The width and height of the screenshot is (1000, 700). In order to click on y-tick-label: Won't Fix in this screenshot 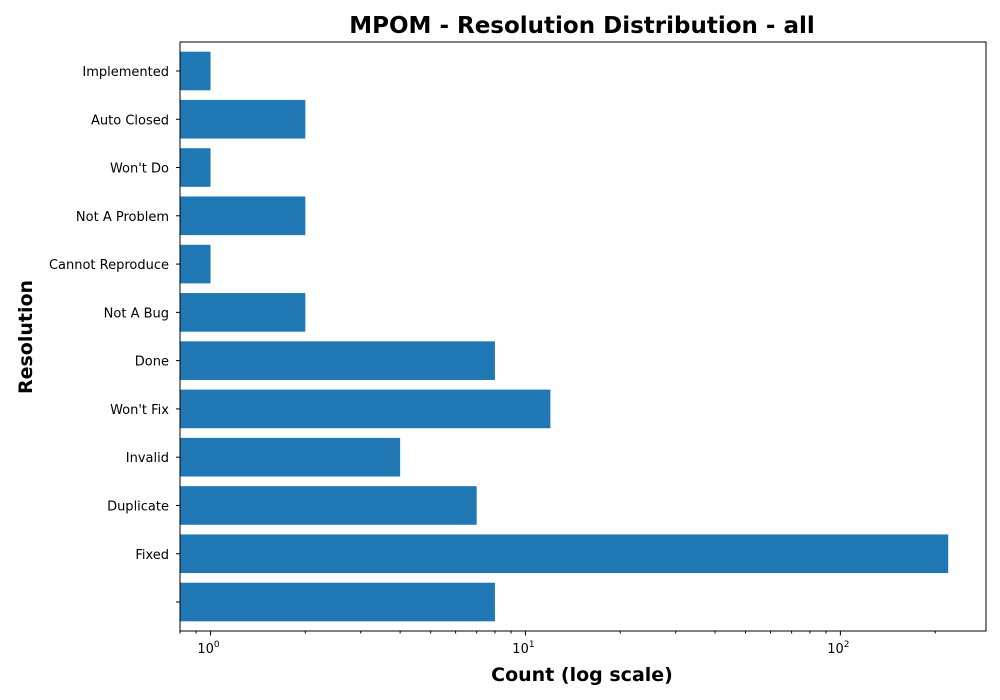, I will do `click(139, 410)`.